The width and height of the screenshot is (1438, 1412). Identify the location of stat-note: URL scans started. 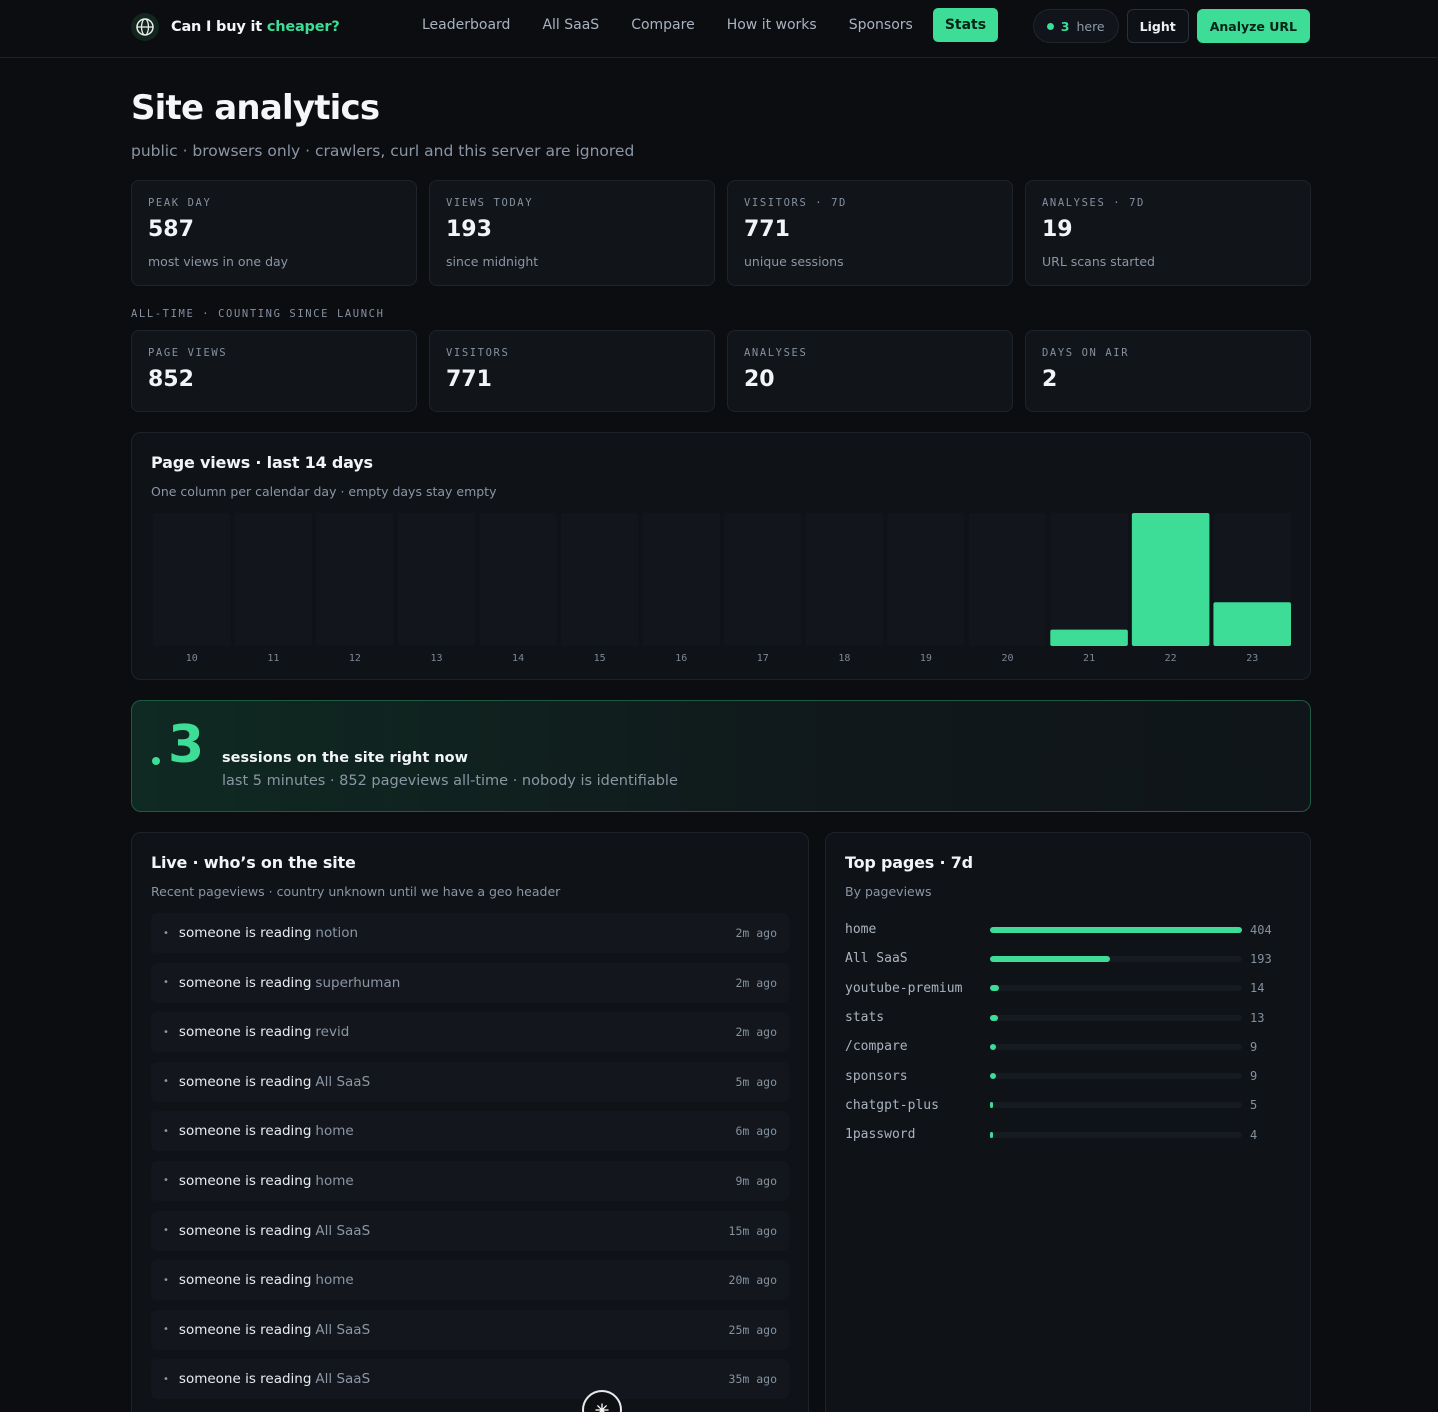
(1098, 261).